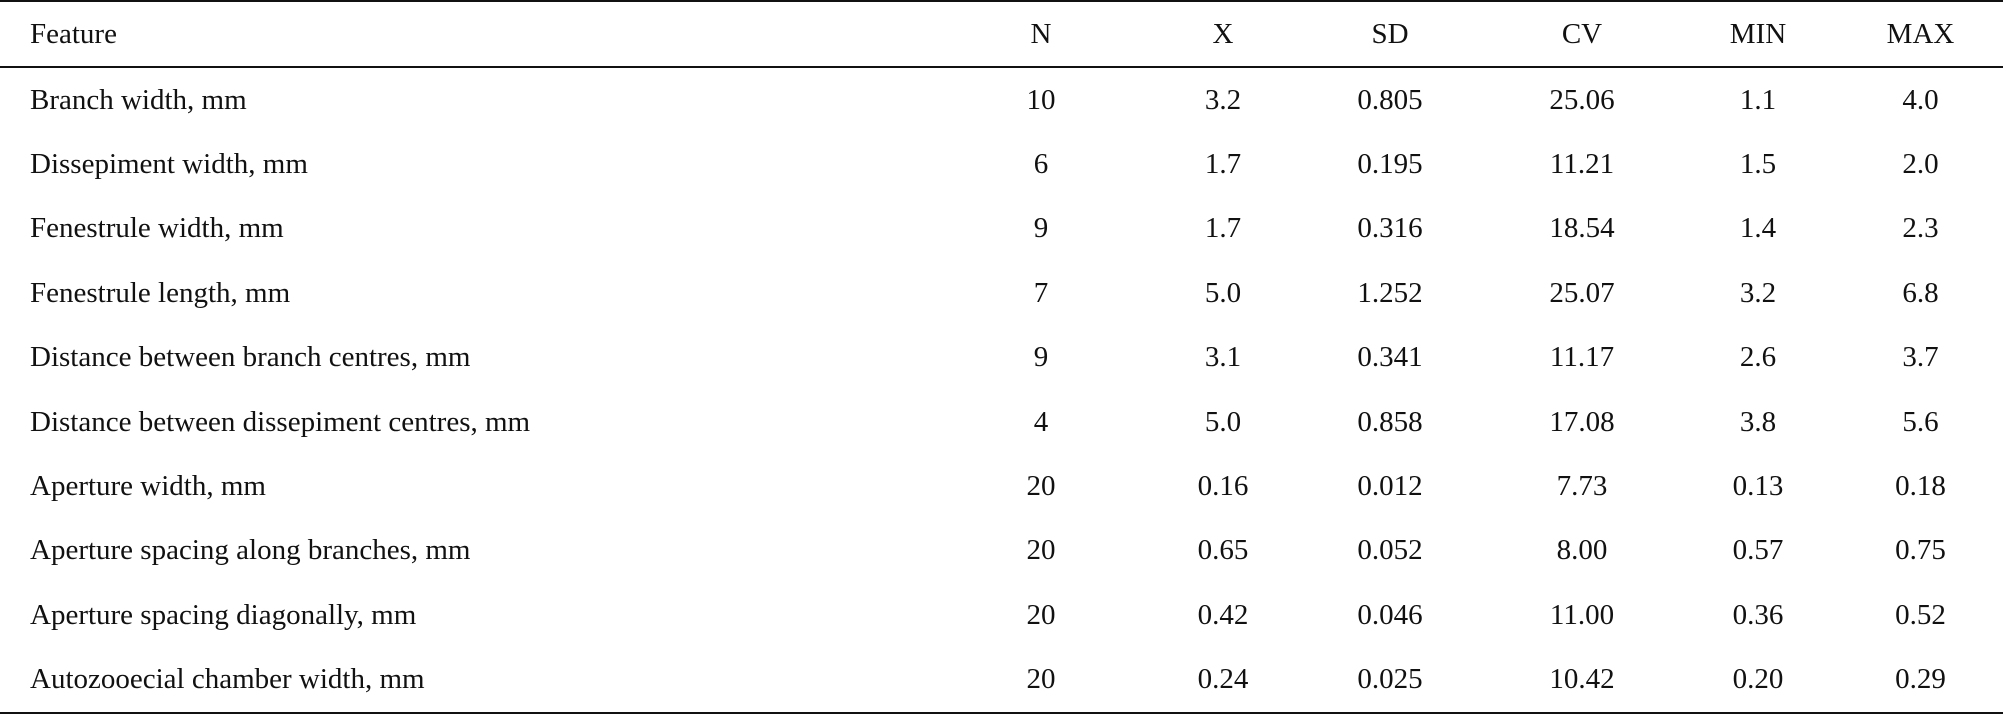 This screenshot has width=2003, height=716. I want to click on cell-feature: Dissepiment width, mm, so click(169, 164).